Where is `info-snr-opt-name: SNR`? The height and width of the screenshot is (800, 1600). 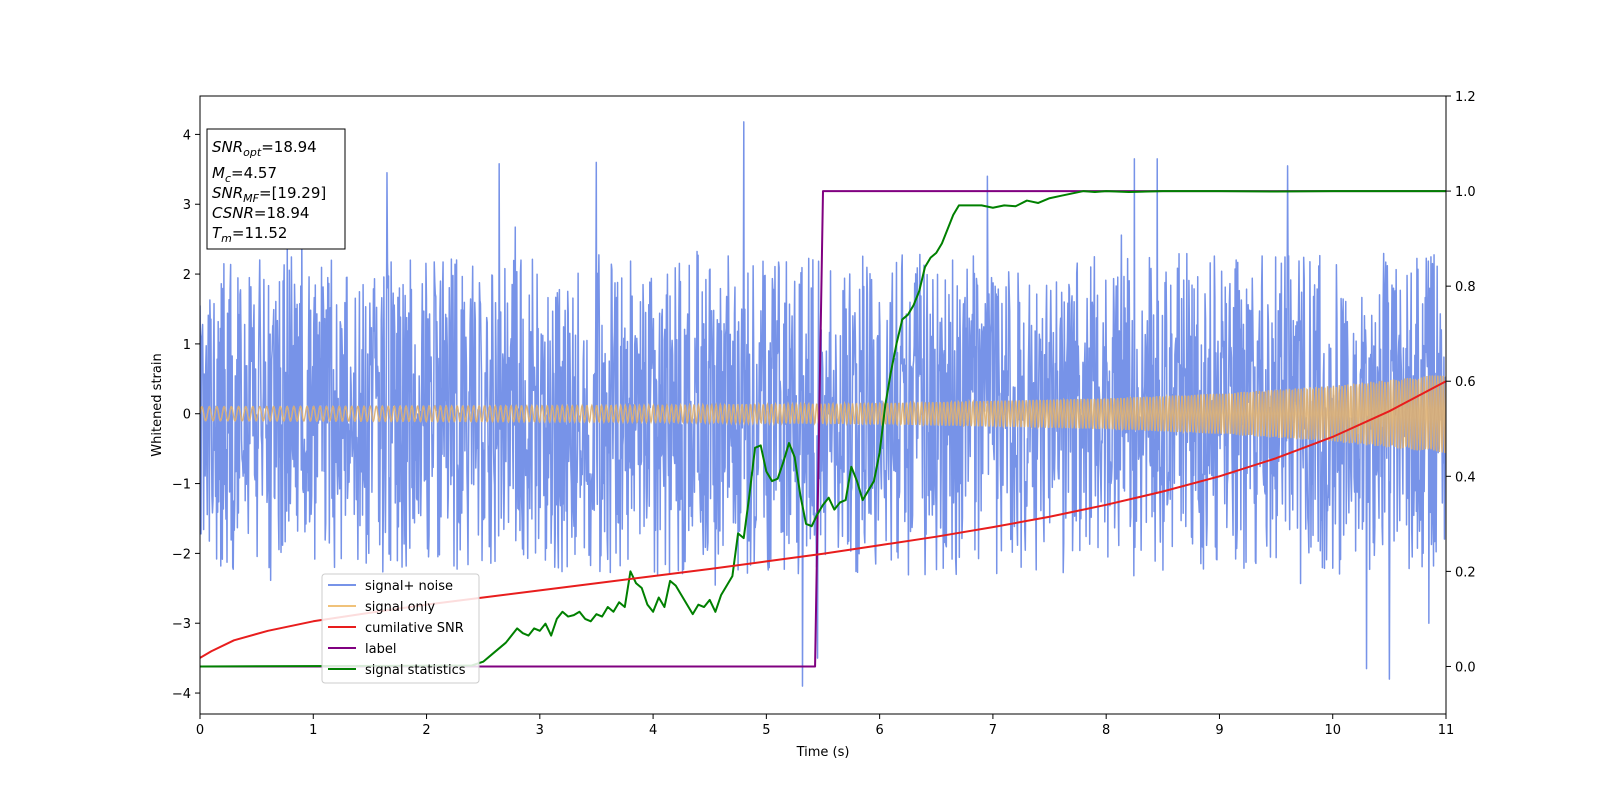
info-snr-opt-name: SNR is located at coordinates (227, 147).